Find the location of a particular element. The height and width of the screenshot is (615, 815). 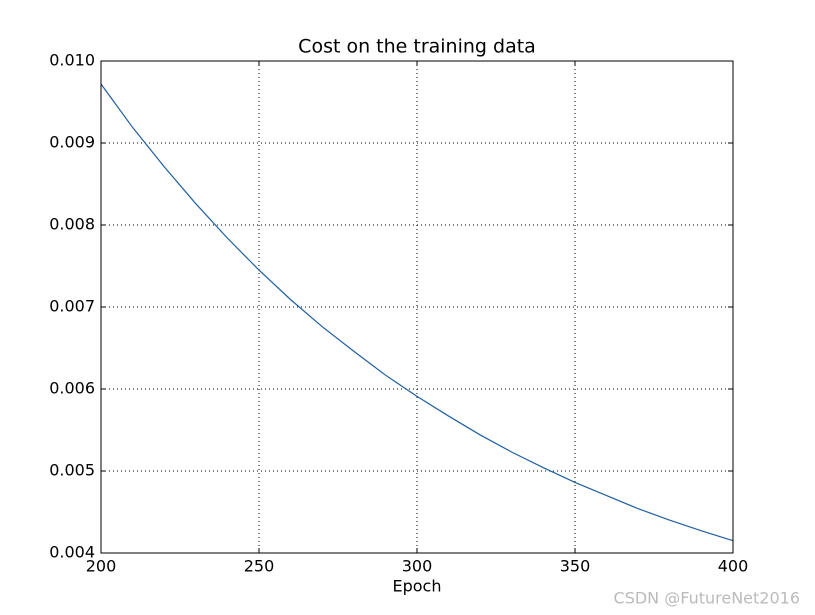

x-tick-label: 350 is located at coordinates (575, 566).